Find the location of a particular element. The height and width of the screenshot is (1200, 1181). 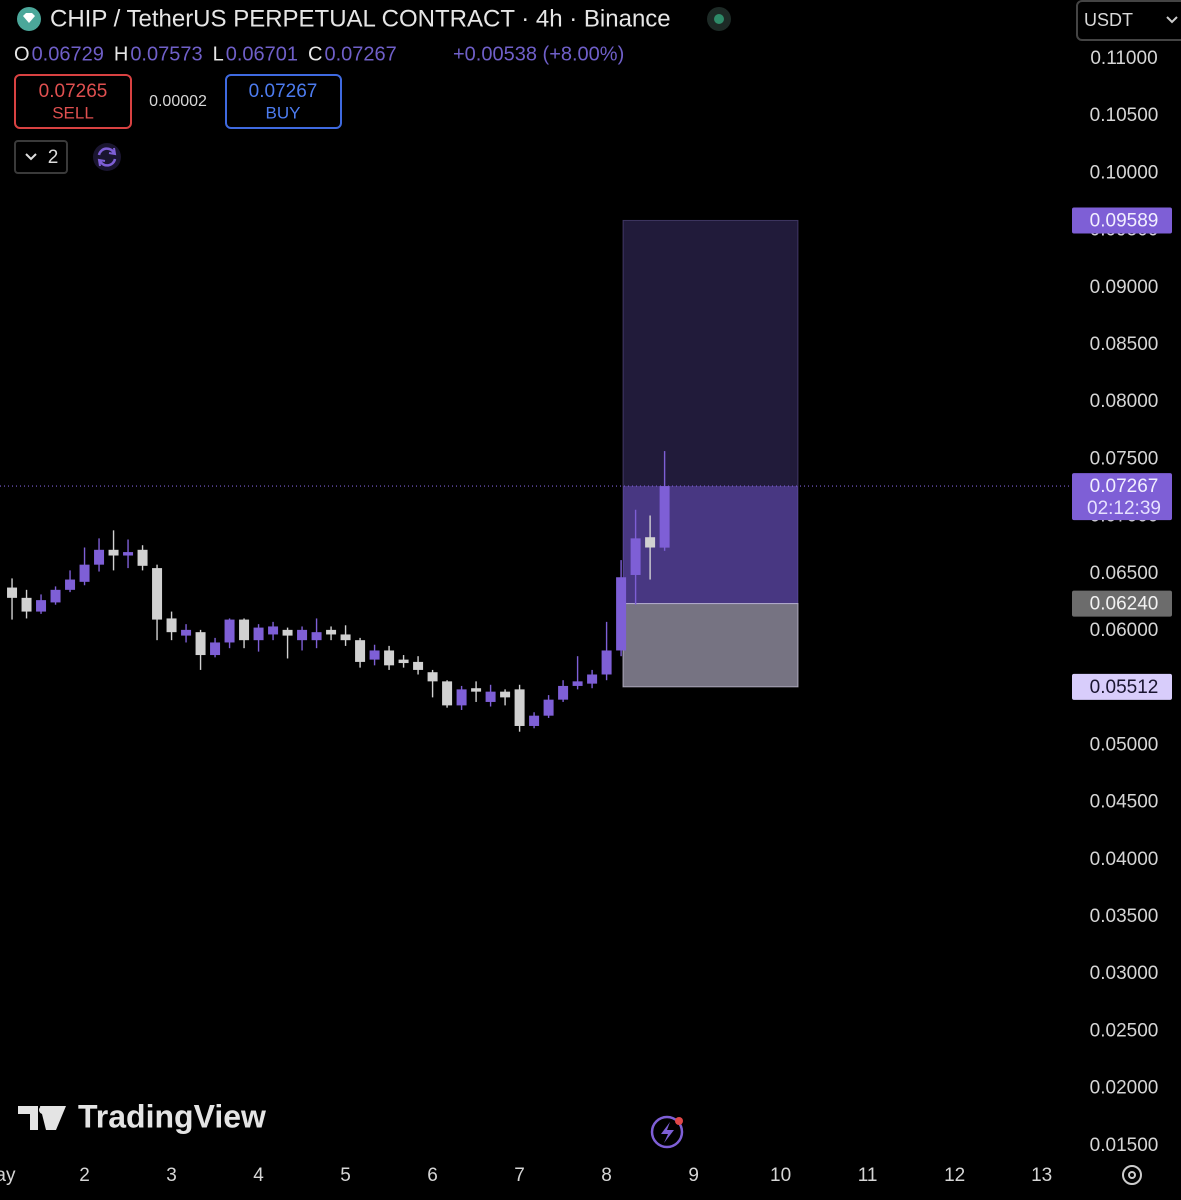

buy-label: BUY is located at coordinates (283, 112).